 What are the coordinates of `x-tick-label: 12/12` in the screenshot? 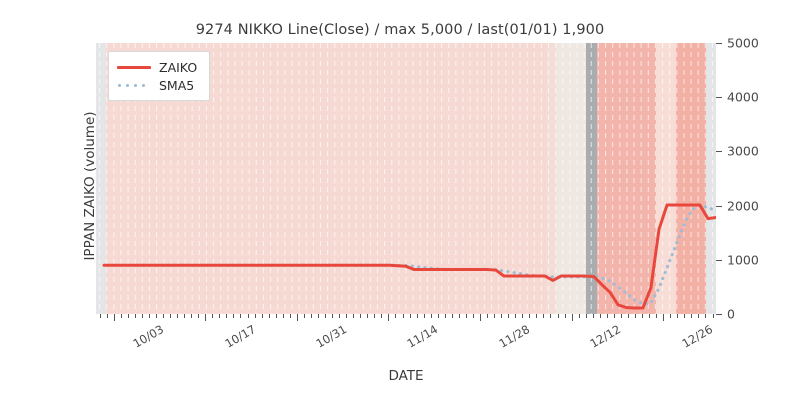 It's located at (605, 336).